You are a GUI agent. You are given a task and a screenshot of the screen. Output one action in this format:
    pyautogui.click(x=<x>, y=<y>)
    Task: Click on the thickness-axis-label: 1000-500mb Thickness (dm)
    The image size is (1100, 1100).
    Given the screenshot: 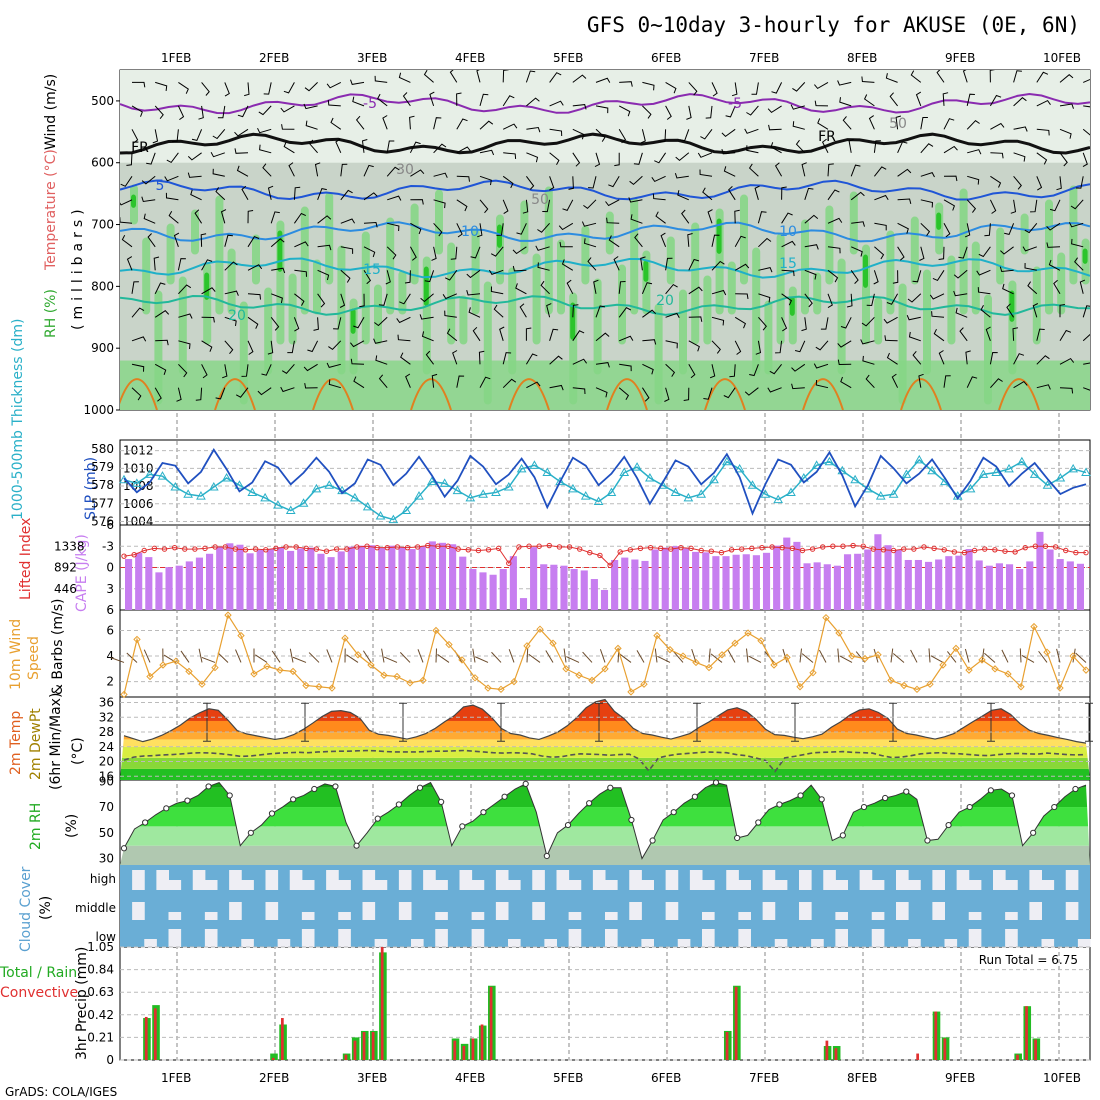 What is the action you would take?
    pyautogui.click(x=18, y=419)
    